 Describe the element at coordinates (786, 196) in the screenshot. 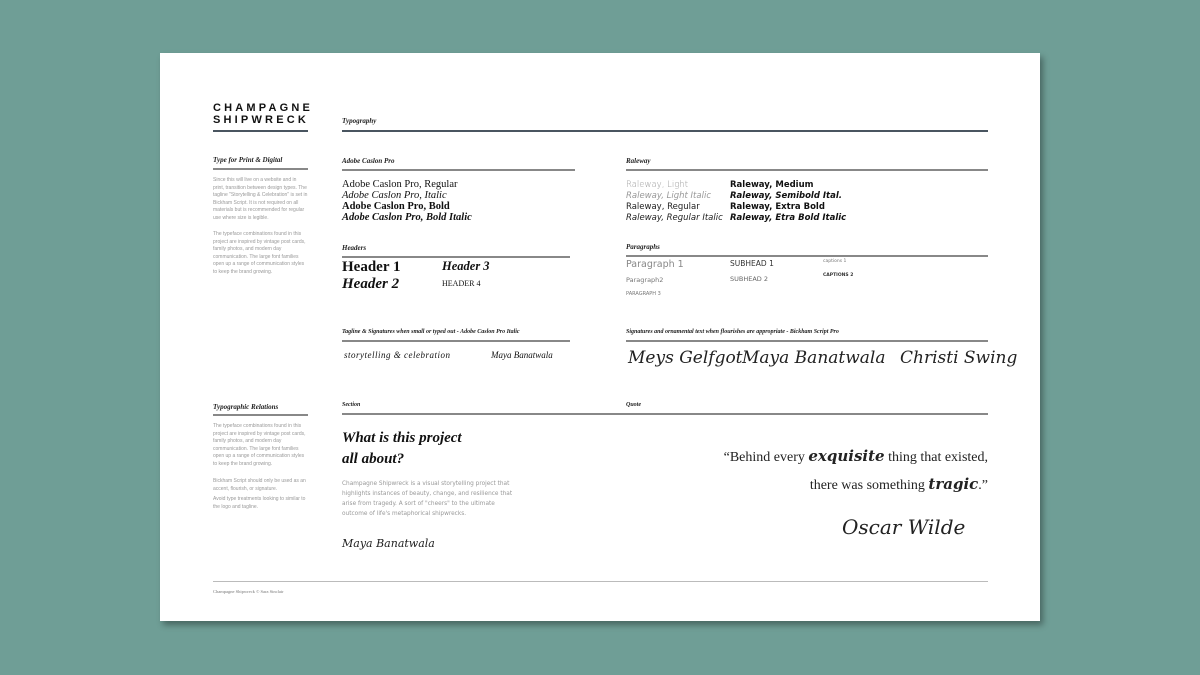

I see `sample-semibold-italic: Raleway, Semibold Ital.` at that location.